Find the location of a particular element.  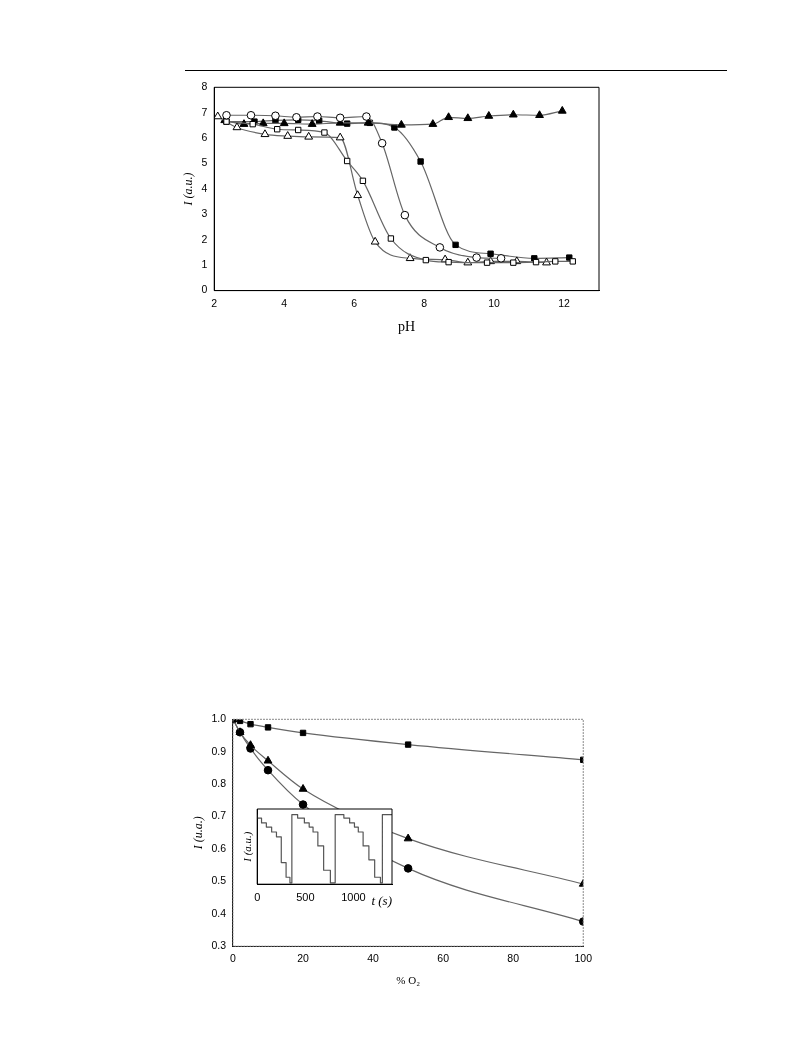

y-tick-label: 3 is located at coordinates (204, 213).